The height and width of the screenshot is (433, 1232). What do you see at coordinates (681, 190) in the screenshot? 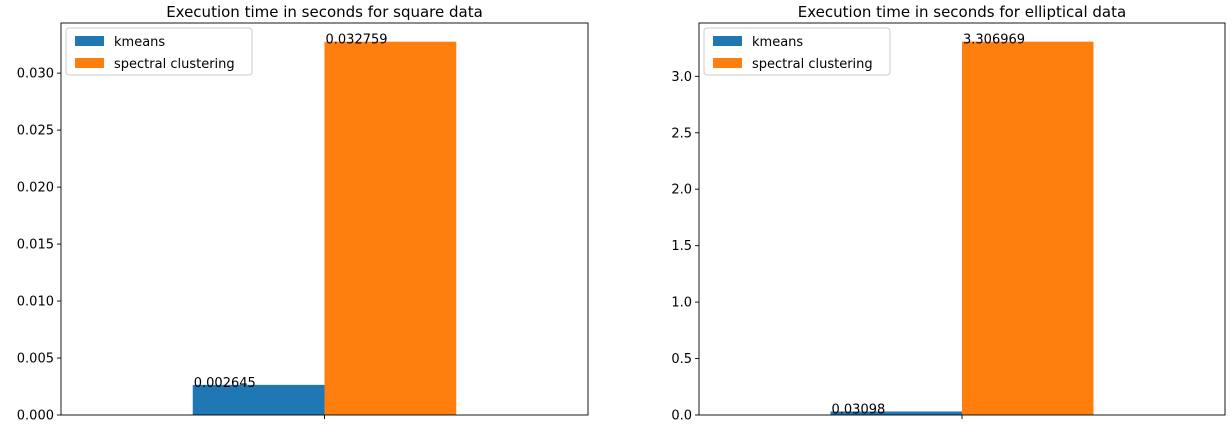
I see `y-tick-label: 2.0` at bounding box center [681, 190].